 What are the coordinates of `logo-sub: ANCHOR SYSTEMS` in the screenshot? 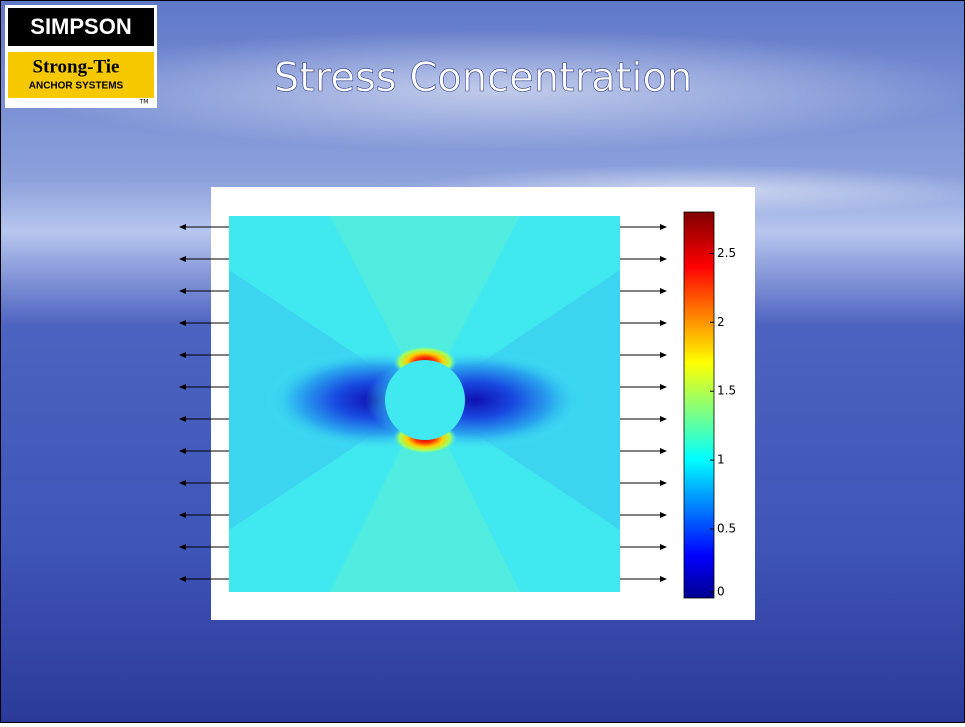 It's located at (76, 86).